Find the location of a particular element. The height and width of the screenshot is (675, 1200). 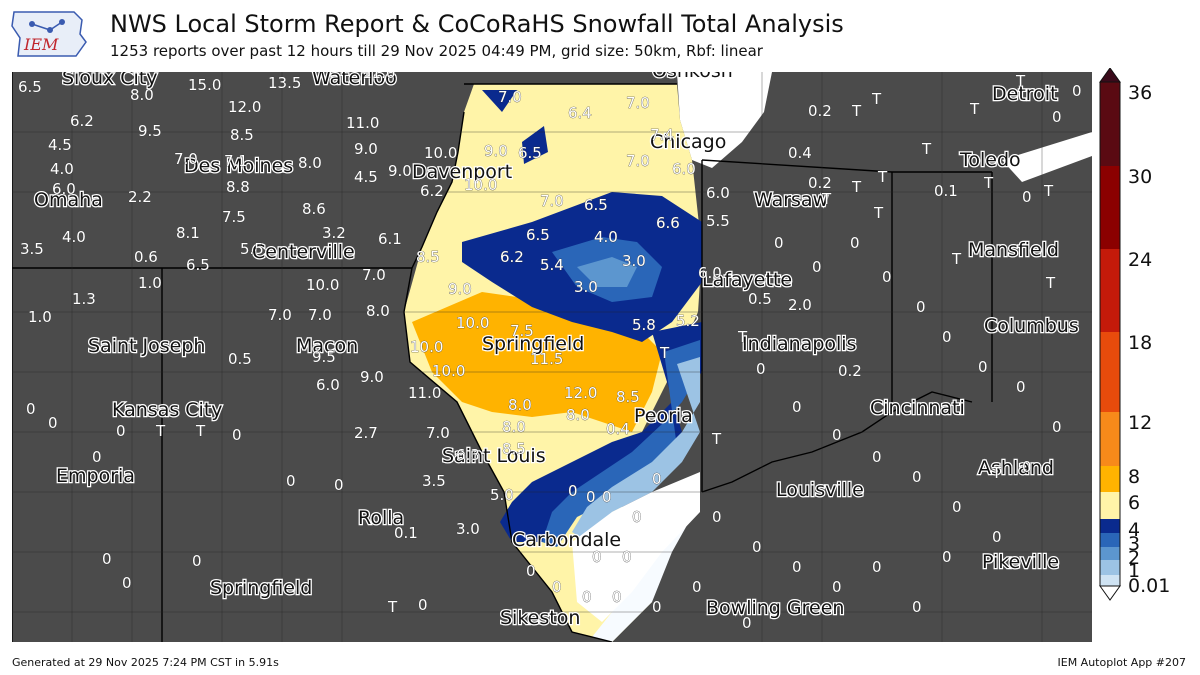

city-label: Davenport is located at coordinates (462, 172).